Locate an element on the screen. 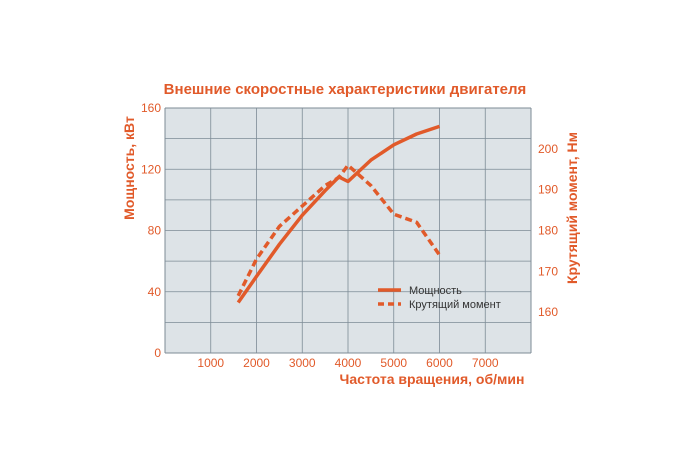 The height and width of the screenshot is (471, 700). y-right-tick-label: 190 is located at coordinates (548, 190).